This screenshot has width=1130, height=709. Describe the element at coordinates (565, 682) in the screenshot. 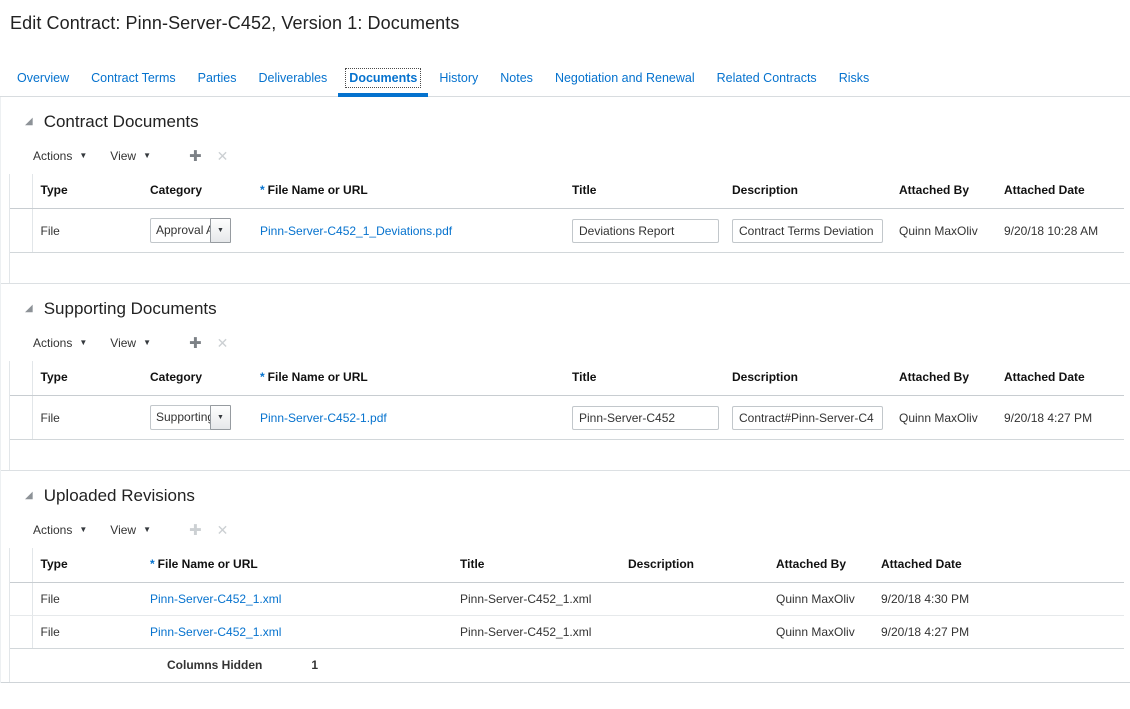

I see `panel-bottom-border` at that location.